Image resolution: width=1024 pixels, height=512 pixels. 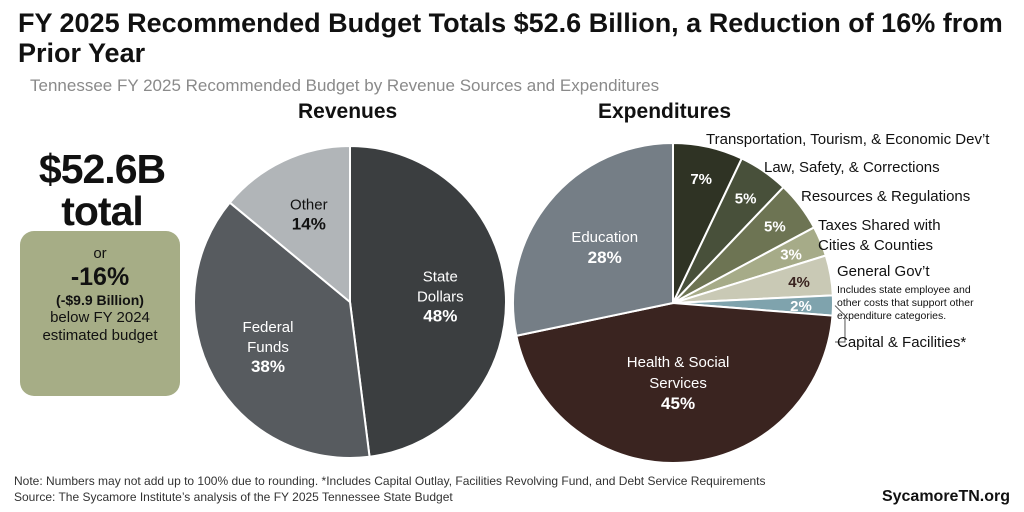 What do you see at coordinates (605, 257) in the screenshot?
I see `expenditure-value-label-education: 28%` at bounding box center [605, 257].